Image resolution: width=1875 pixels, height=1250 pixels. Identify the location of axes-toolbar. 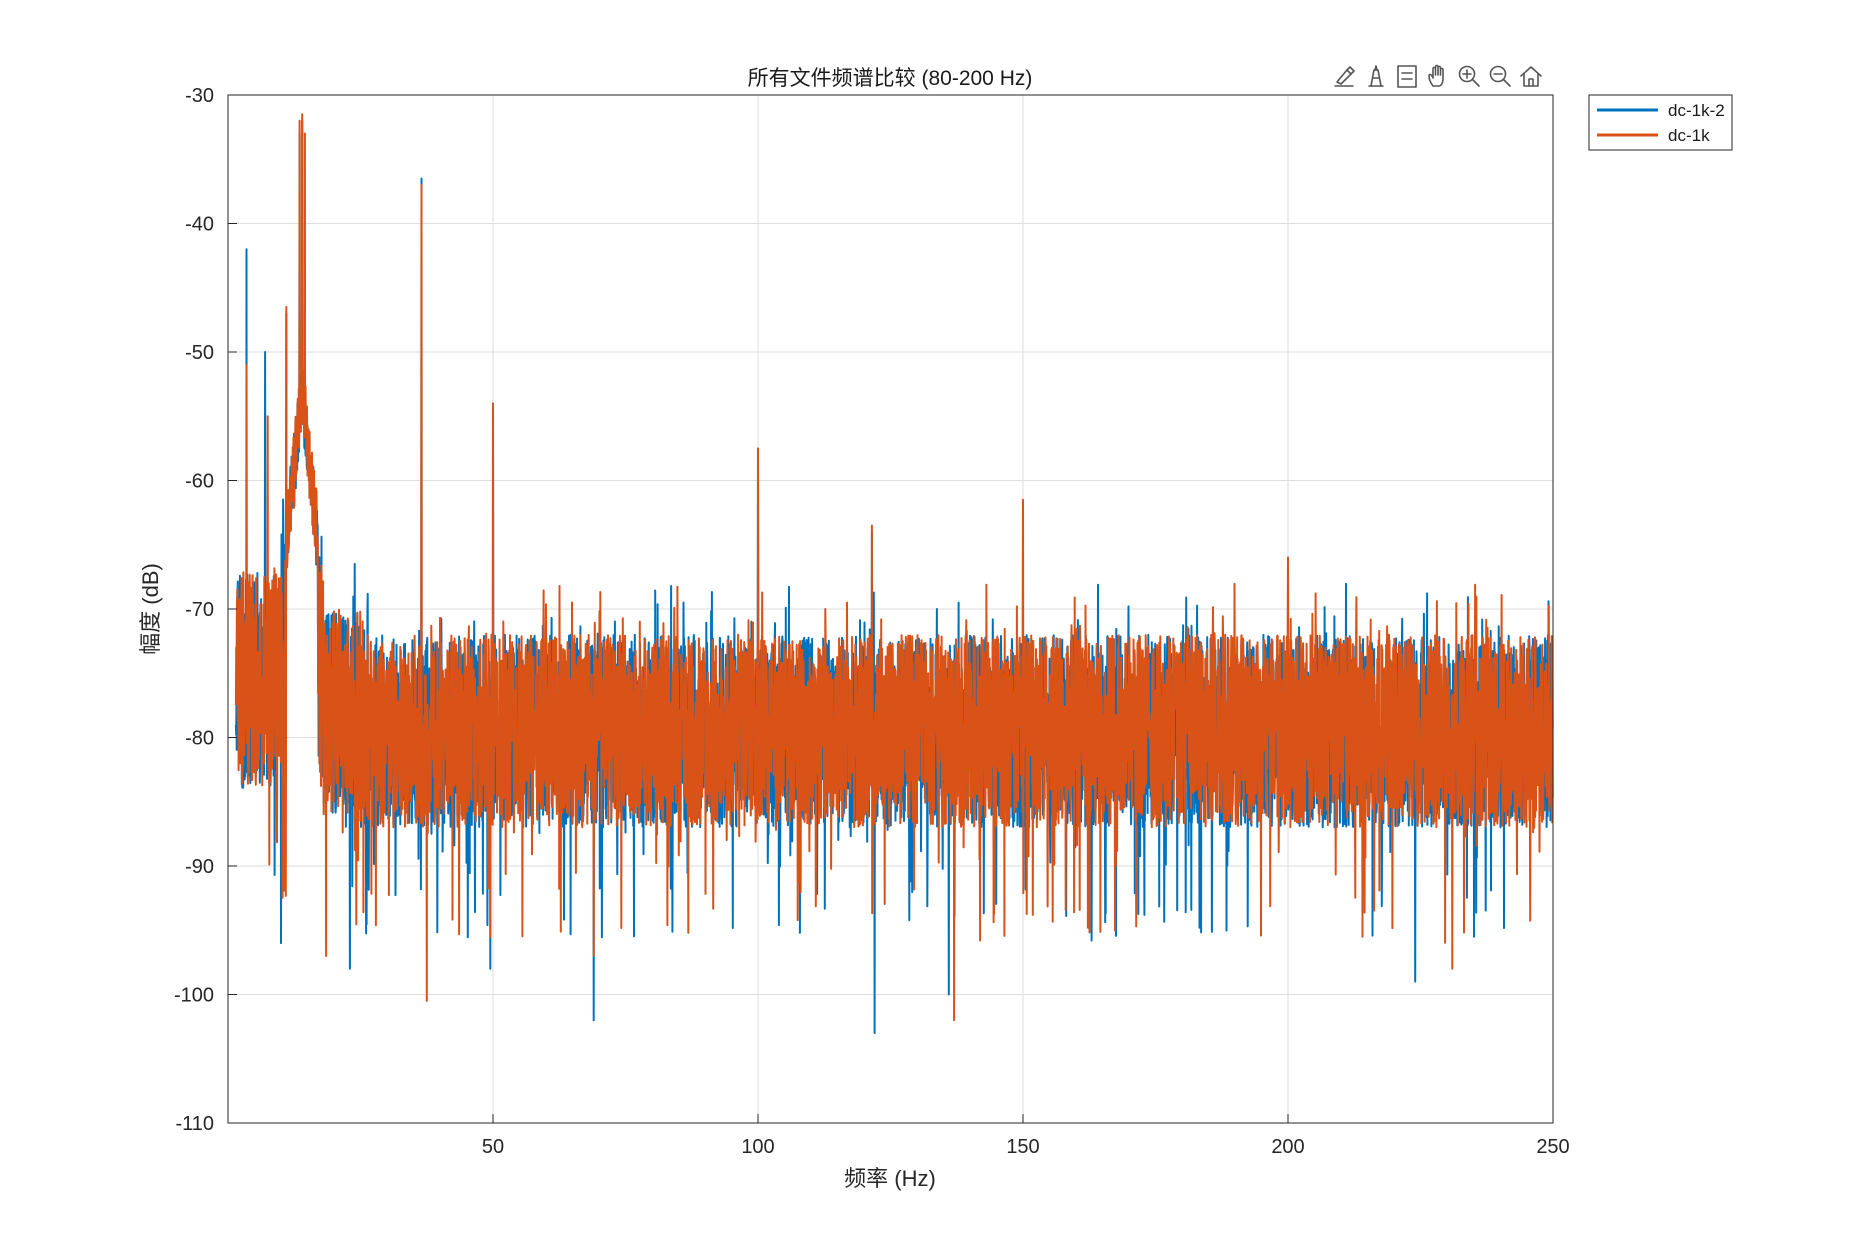
(1438, 76).